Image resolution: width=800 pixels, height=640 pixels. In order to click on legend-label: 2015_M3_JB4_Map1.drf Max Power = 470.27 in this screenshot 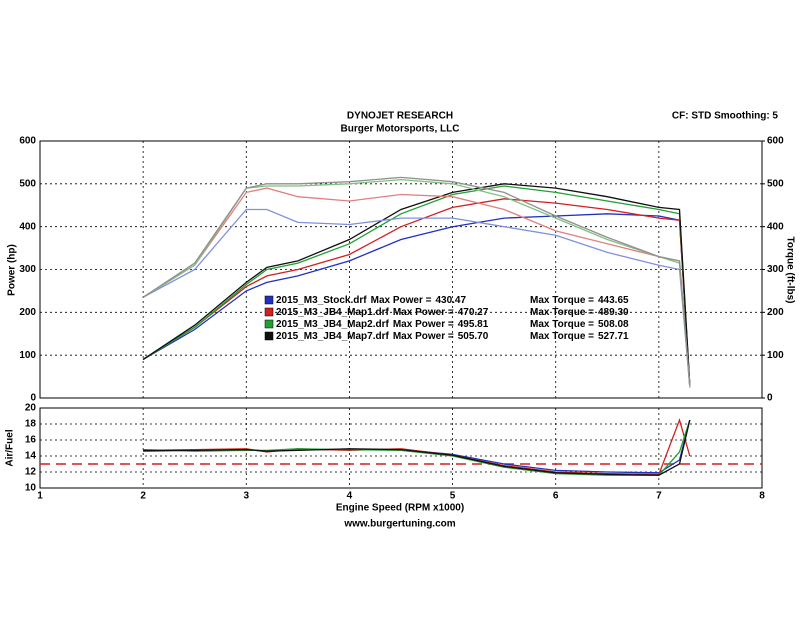, I will do `click(382, 312)`.